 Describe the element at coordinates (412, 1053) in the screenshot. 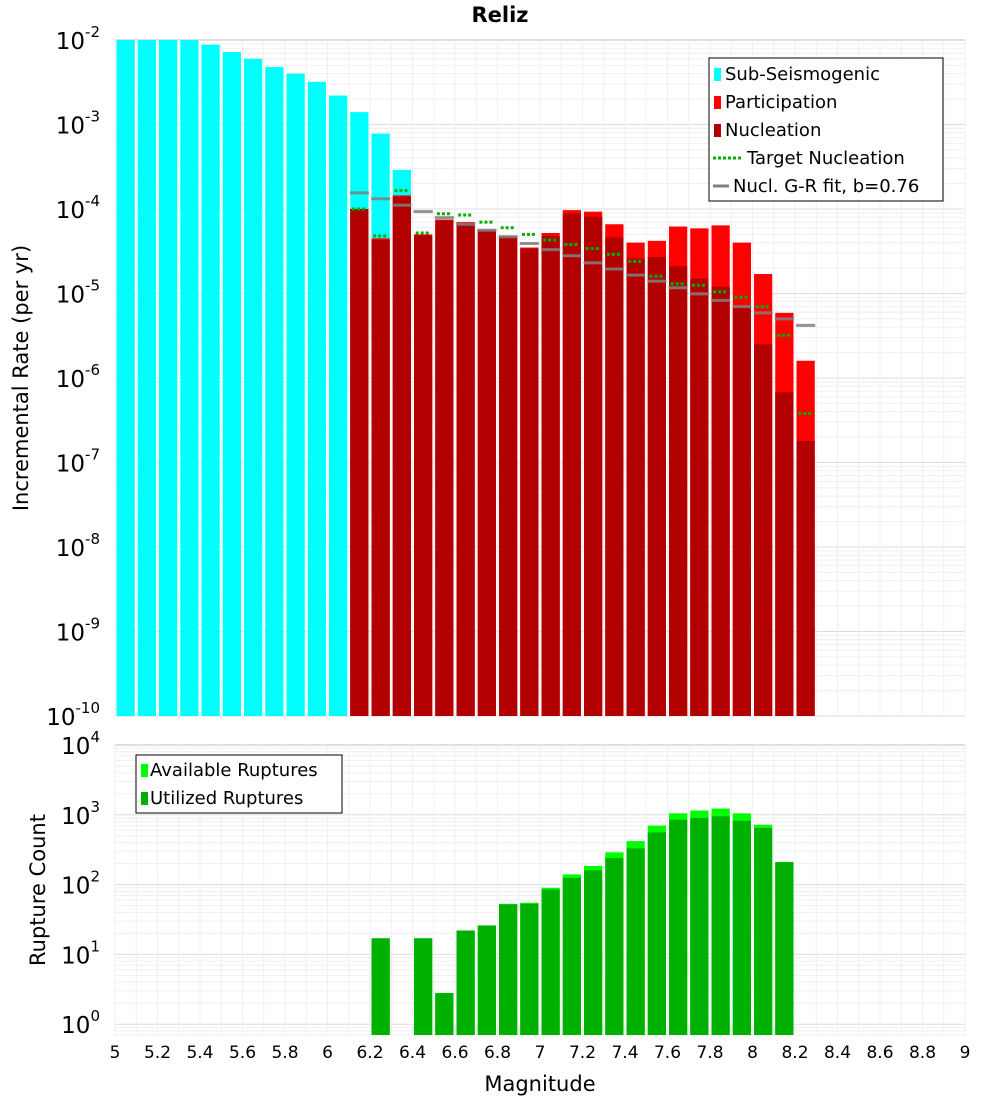

I see `x-tick-label: 6.4` at that location.